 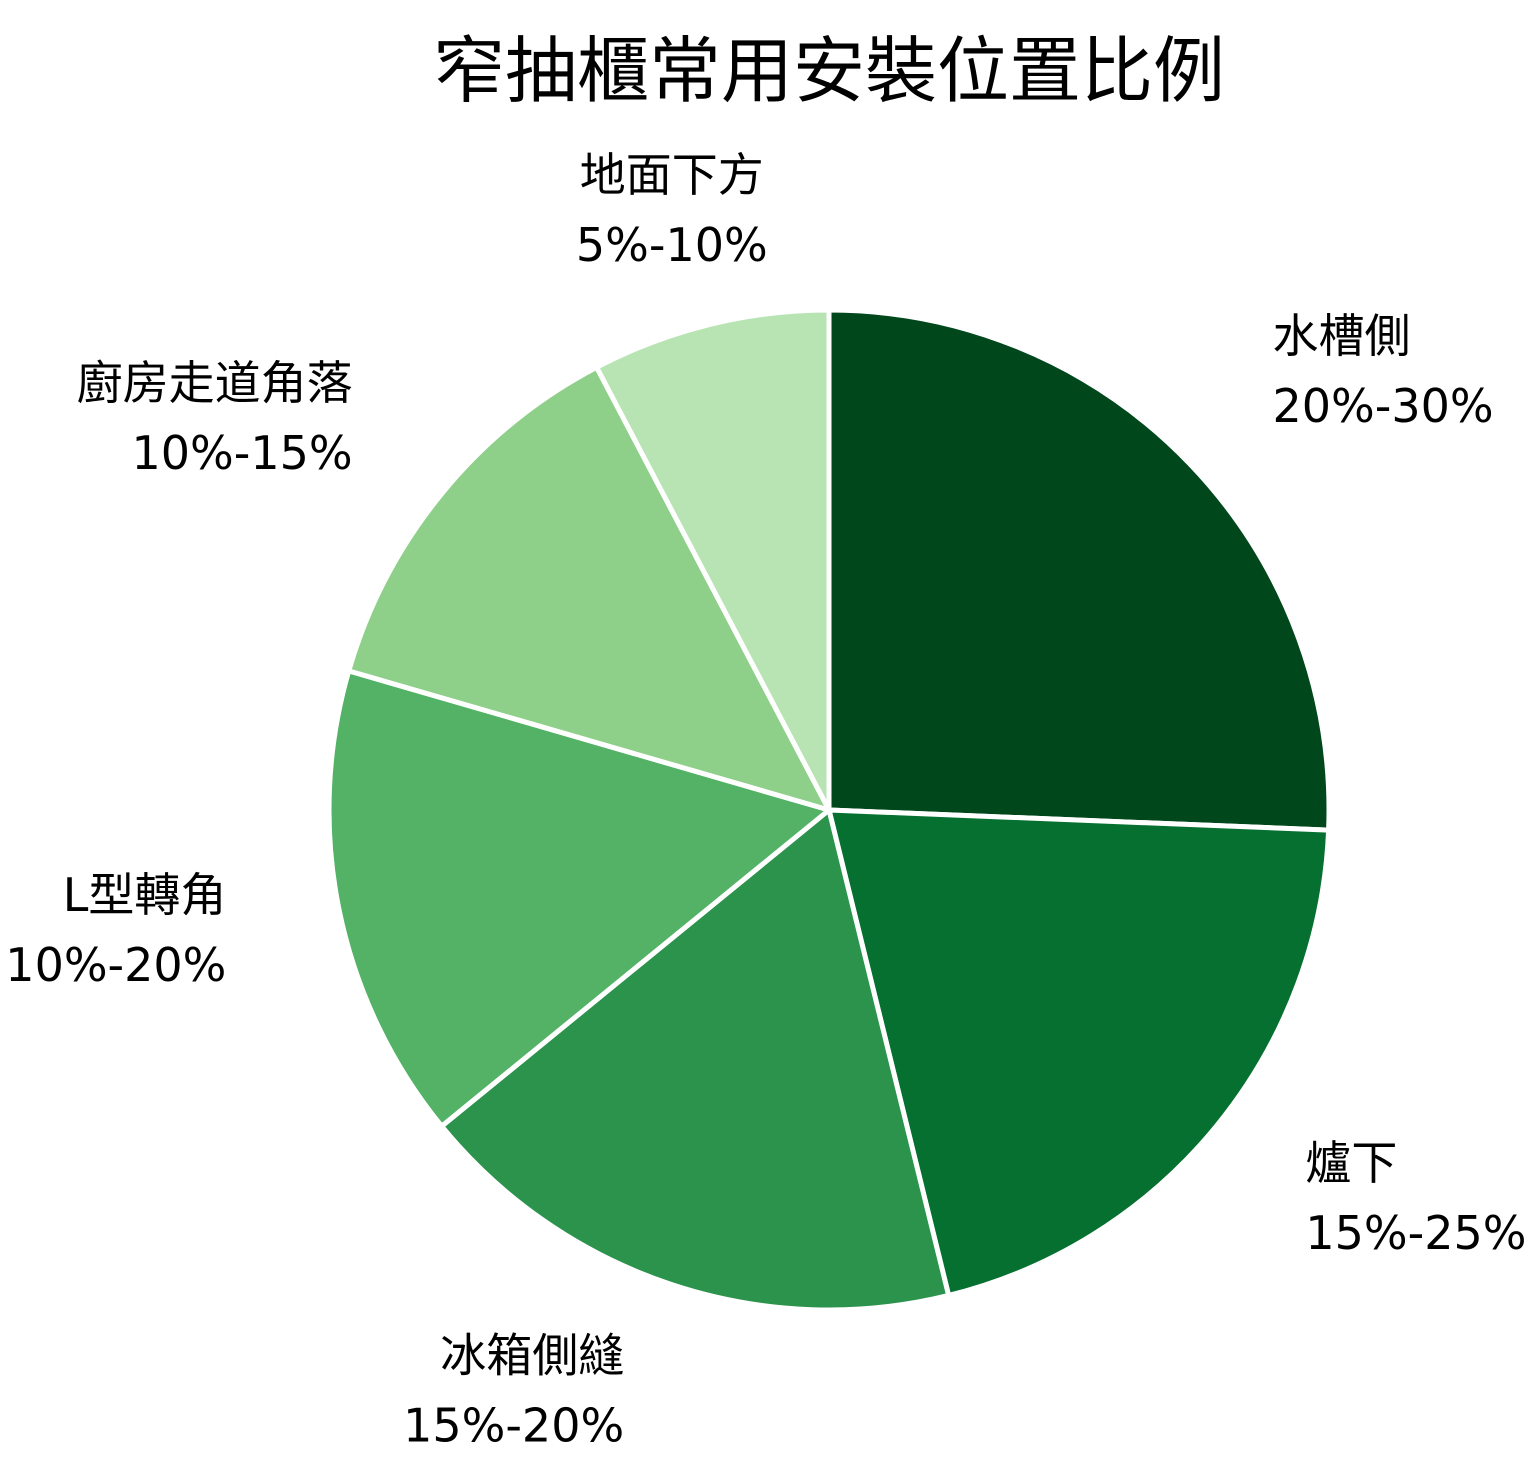 What do you see at coordinates (145, 895) in the screenshot?
I see `slice-label-name-4: L型轉角` at bounding box center [145, 895].